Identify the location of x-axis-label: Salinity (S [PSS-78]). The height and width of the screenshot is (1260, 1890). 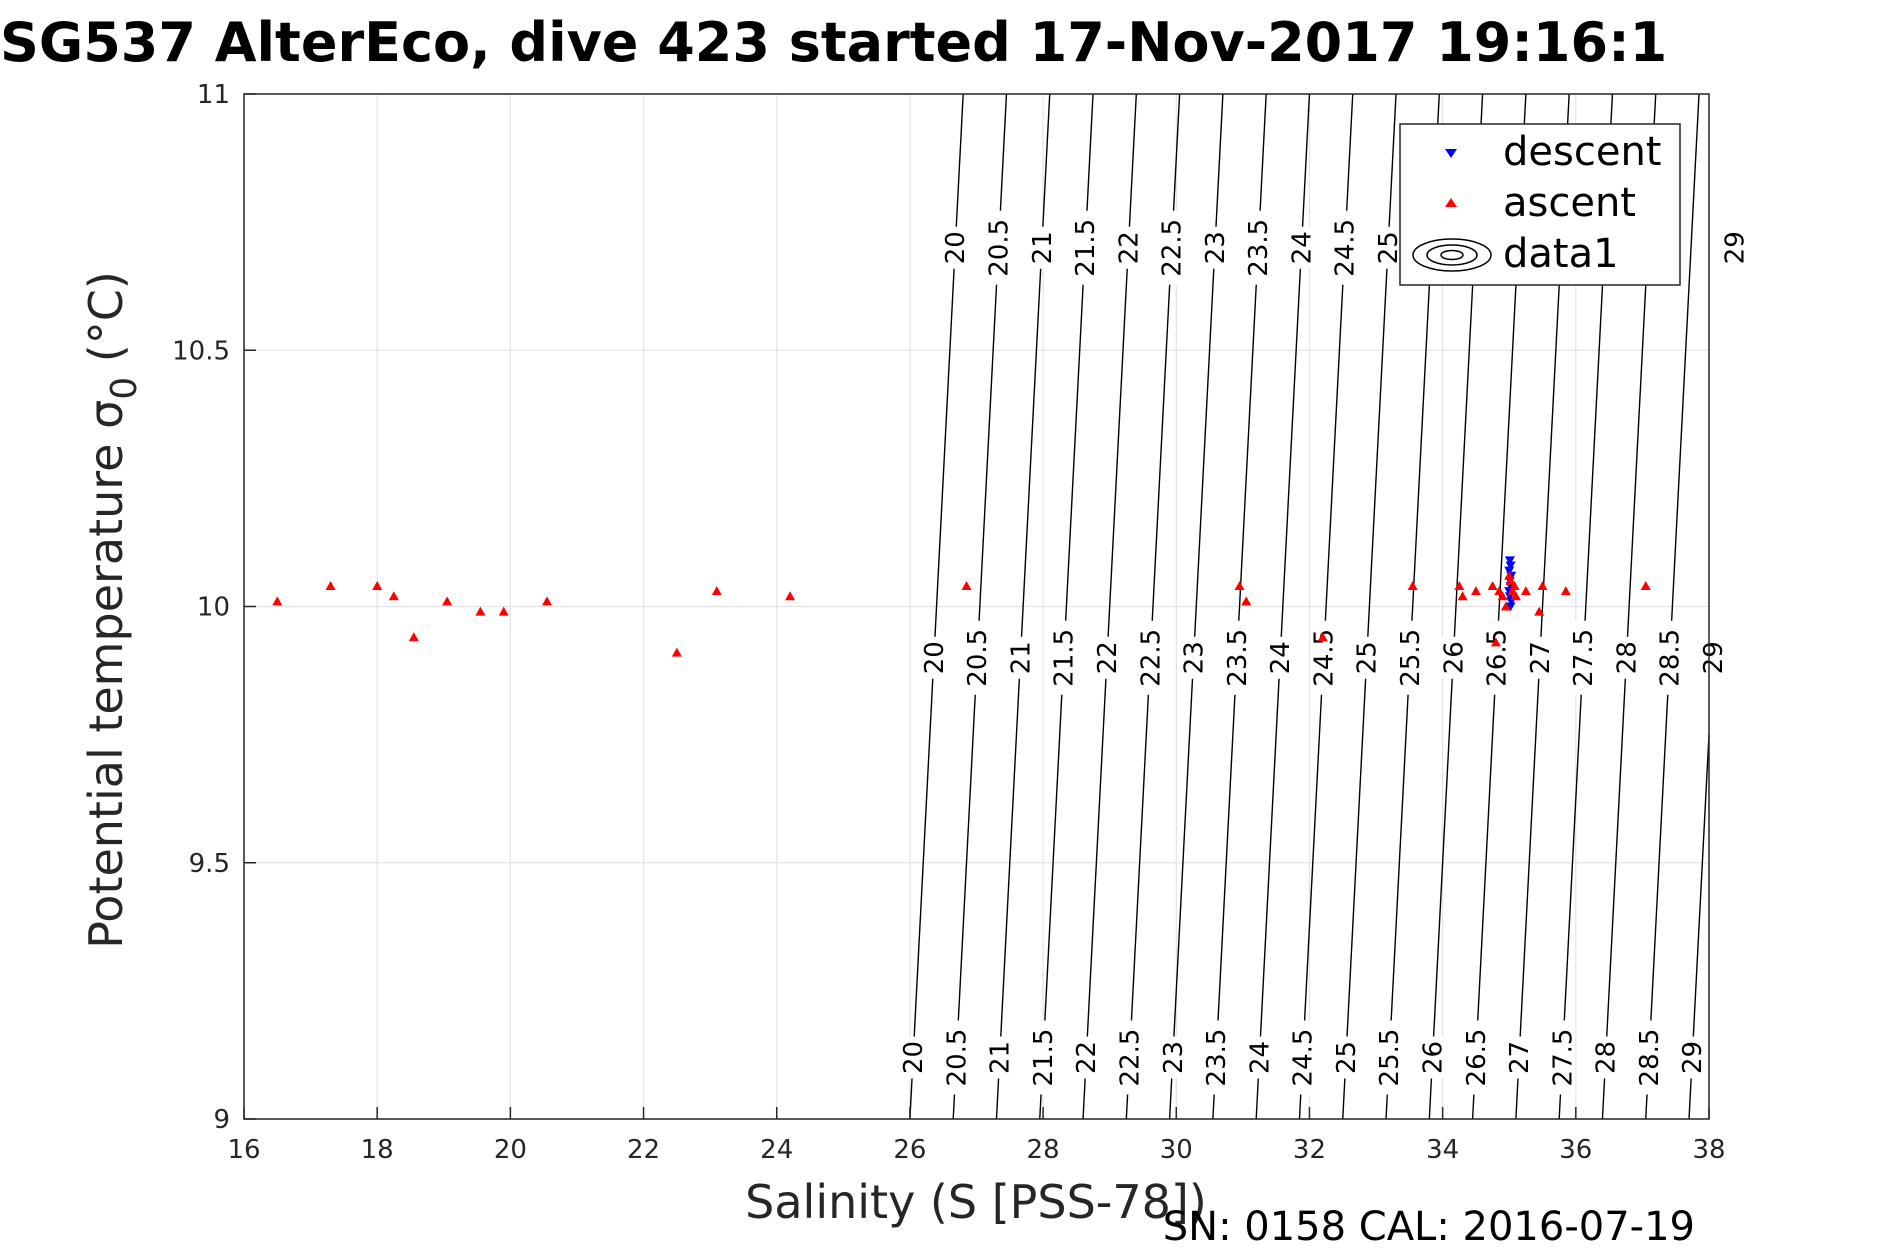
(976, 1202).